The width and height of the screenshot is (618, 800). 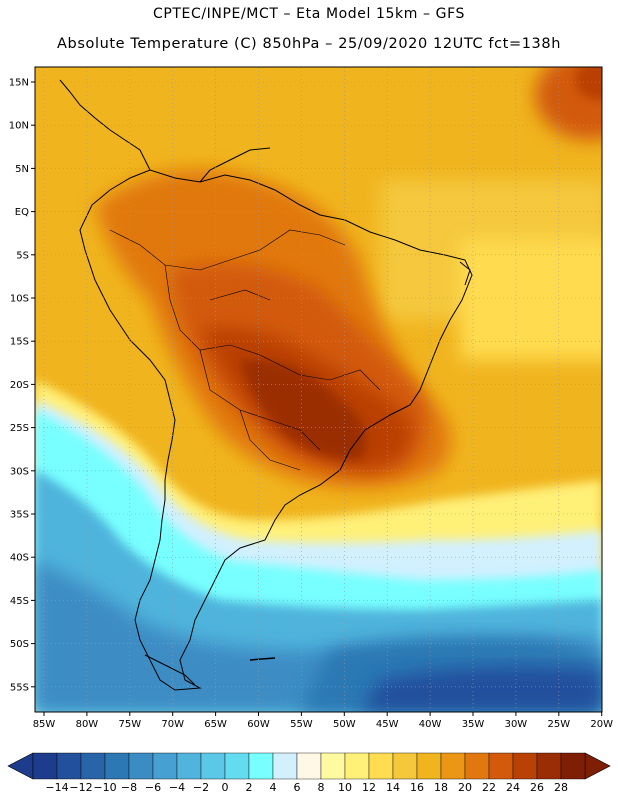 What do you see at coordinates (513, 787) in the screenshot?
I see `colorbar-label: 24` at bounding box center [513, 787].